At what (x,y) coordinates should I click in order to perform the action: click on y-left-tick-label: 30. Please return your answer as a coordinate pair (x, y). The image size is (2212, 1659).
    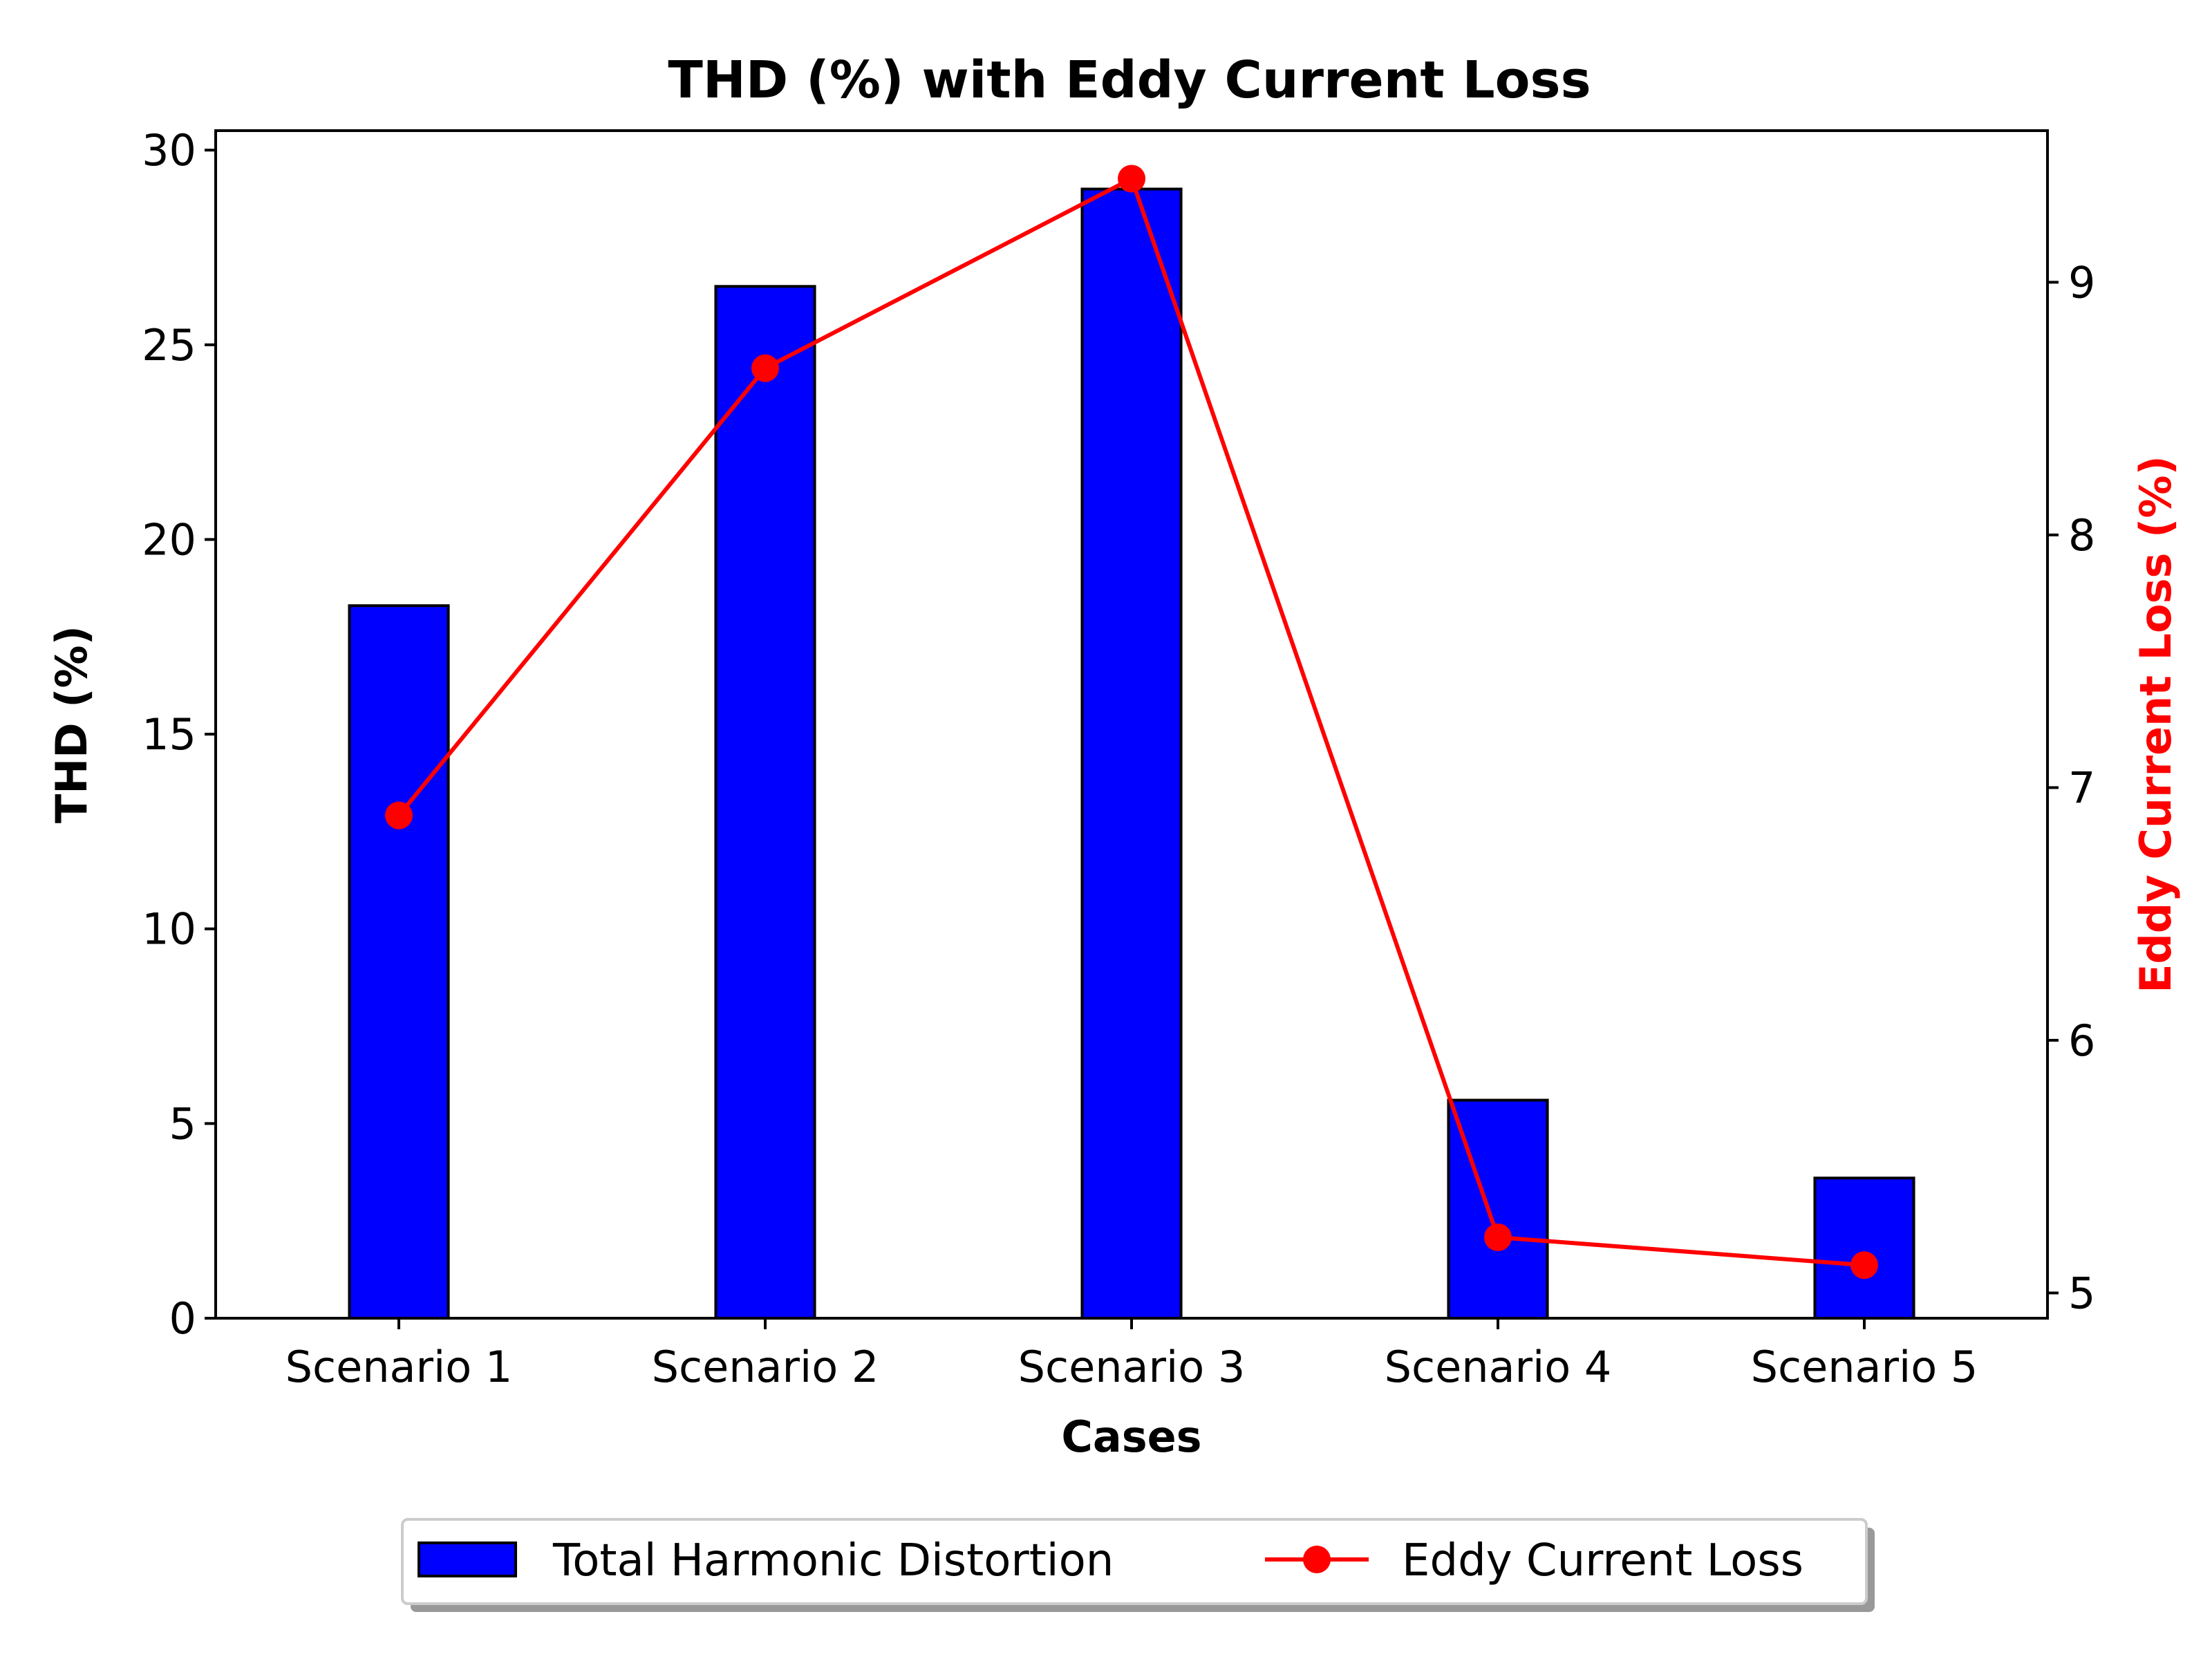
    Looking at the image, I should click on (169, 150).